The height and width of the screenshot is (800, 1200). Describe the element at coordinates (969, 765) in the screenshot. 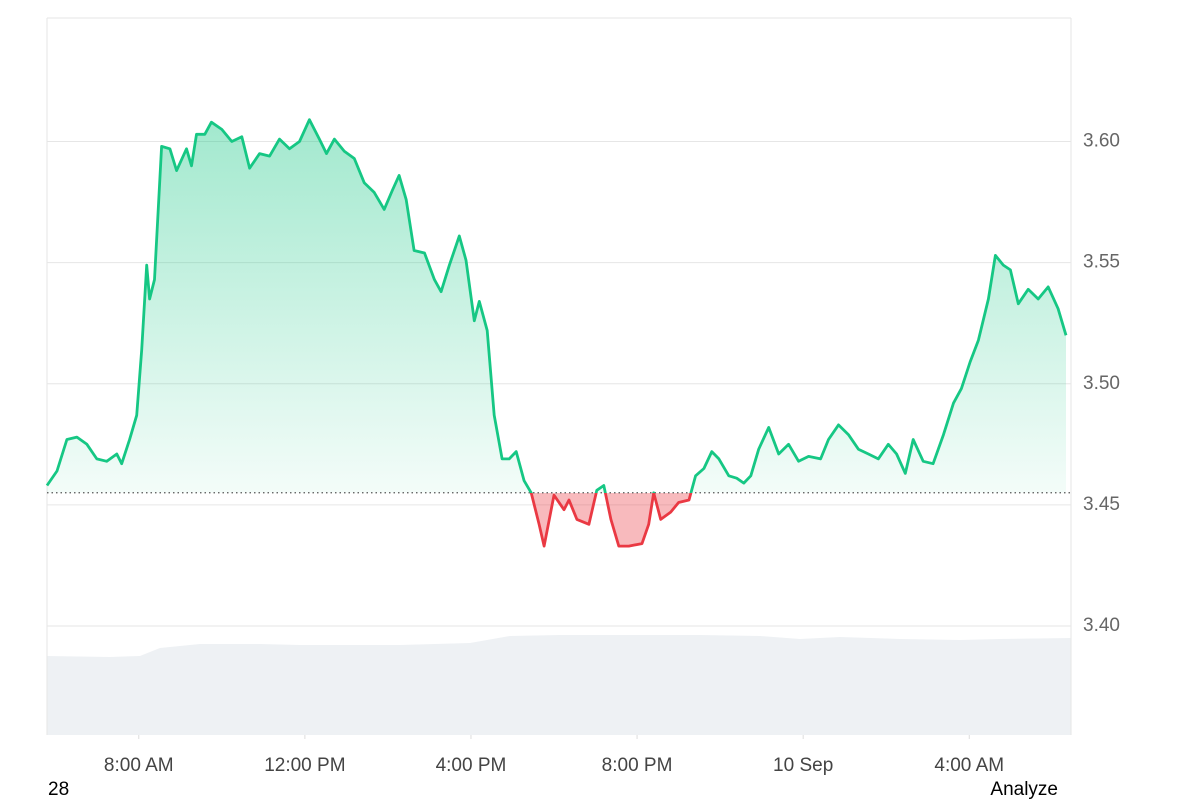

I see `x-tick-label: 4:00 AM` at that location.